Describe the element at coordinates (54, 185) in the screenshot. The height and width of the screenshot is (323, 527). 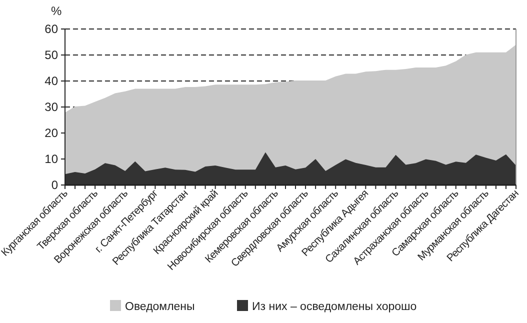
I see `y-tick-label: 0` at that location.